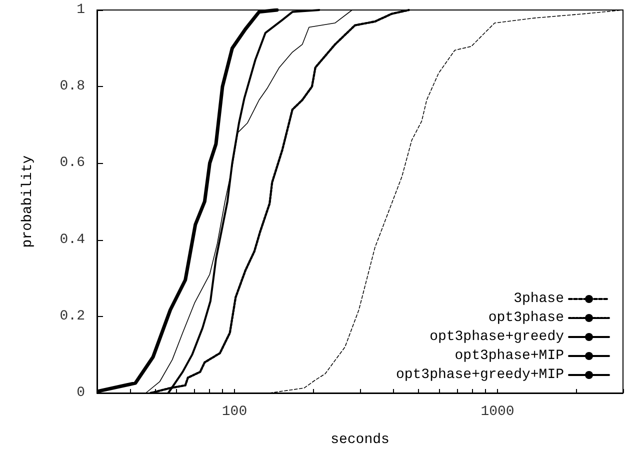 The height and width of the screenshot is (457, 625). I want to click on y-axis-title: probability, so click(28, 201).